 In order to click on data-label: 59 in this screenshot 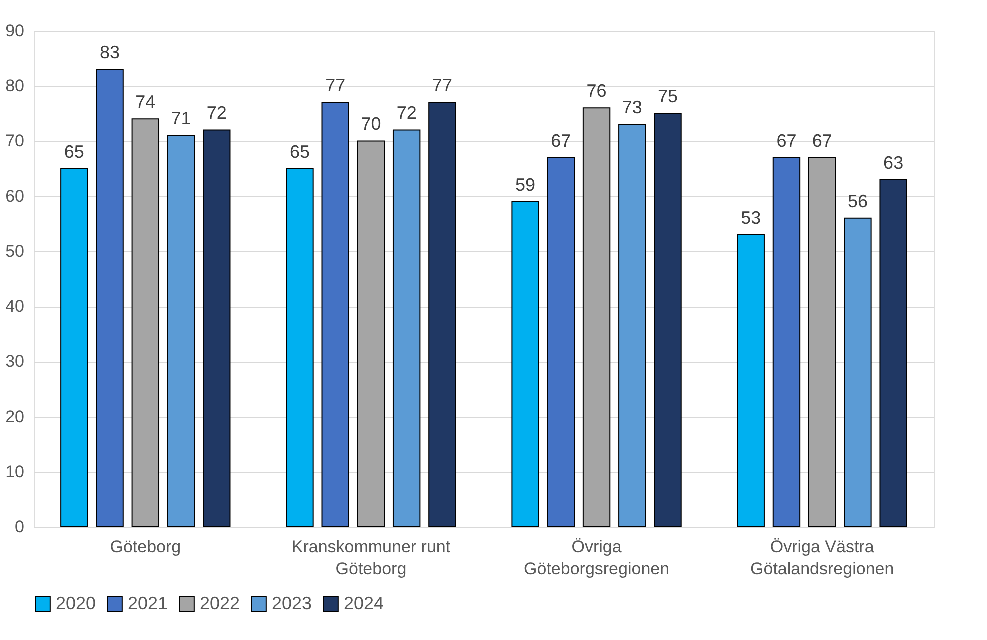, I will do `click(526, 184)`.